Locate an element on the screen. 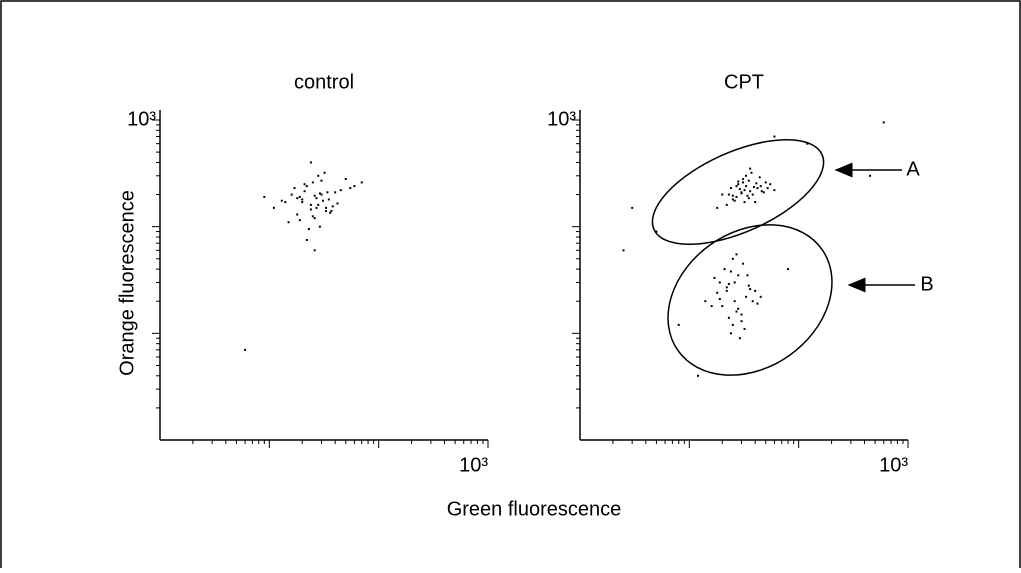  panel-title: CPT is located at coordinates (744, 82).